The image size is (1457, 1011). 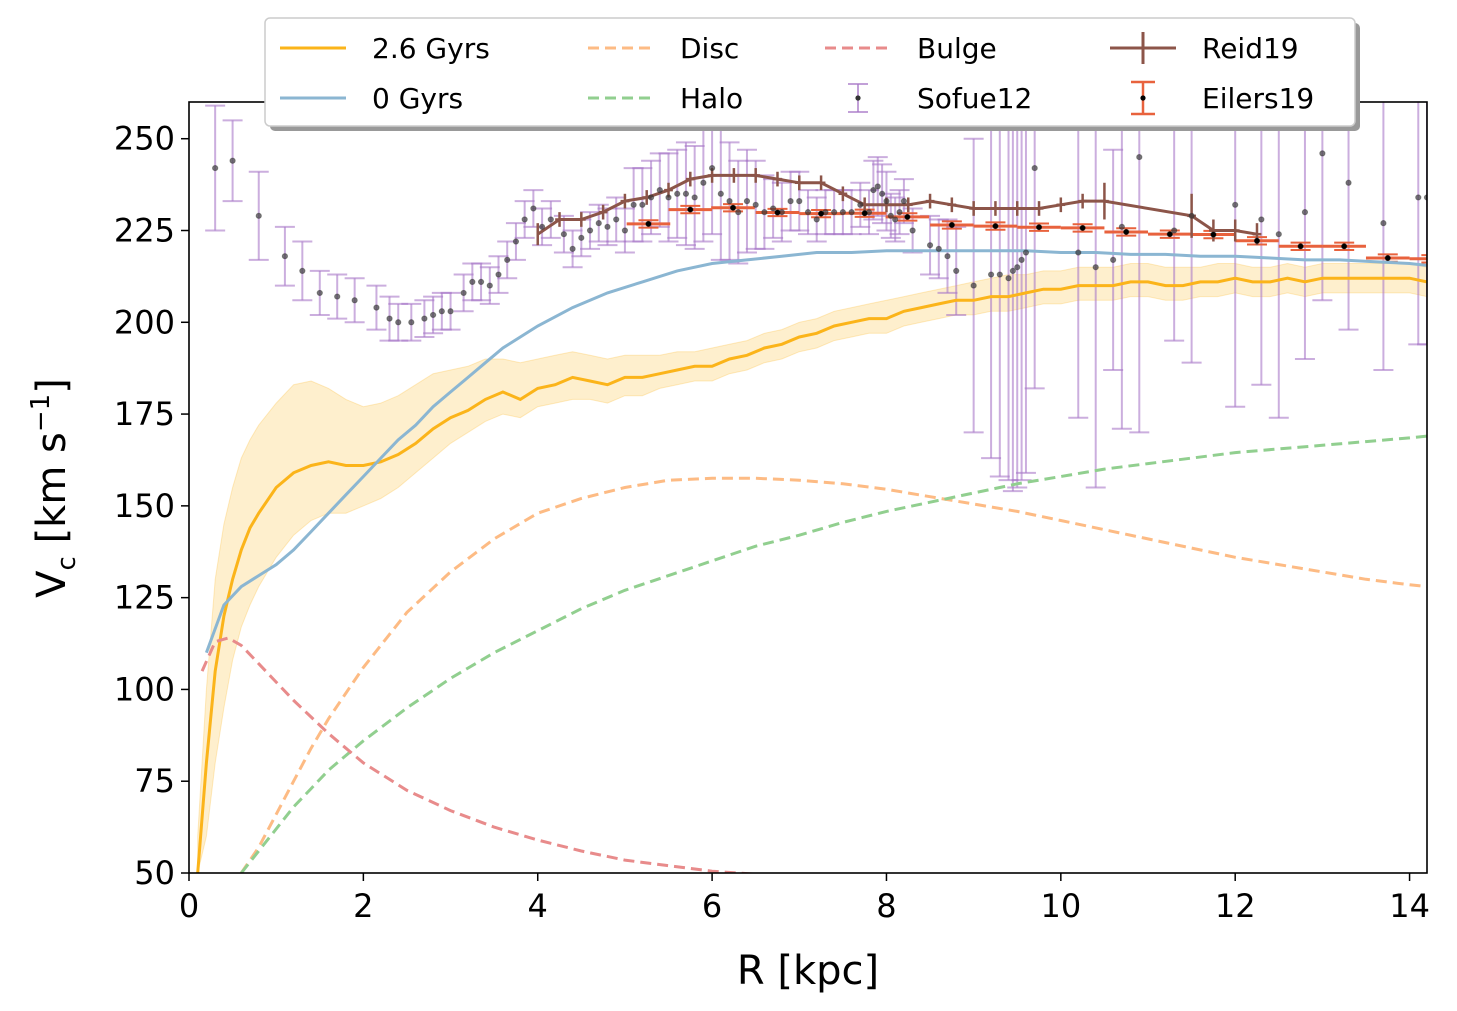 What do you see at coordinates (1143, 98) in the screenshot?
I see `legend-eilers19-marker` at bounding box center [1143, 98].